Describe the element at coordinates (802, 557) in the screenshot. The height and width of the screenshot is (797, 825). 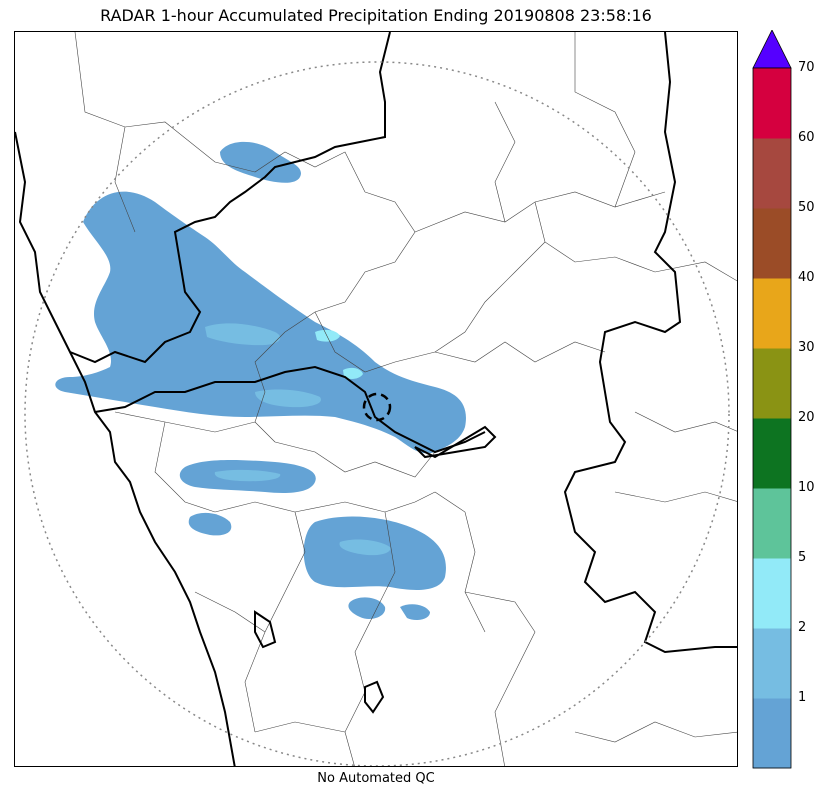
I see `colorbar-tick-label: 5` at that location.